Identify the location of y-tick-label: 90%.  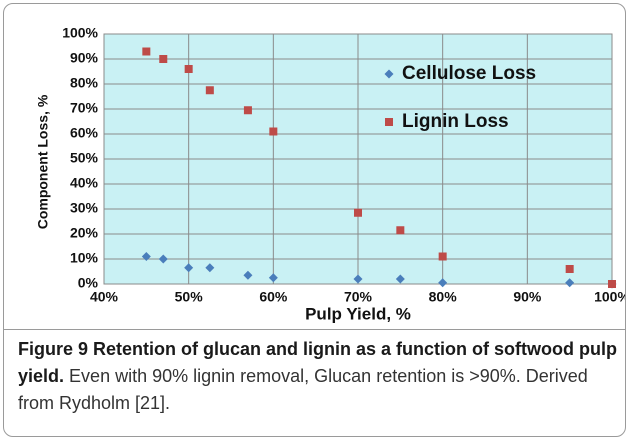
(84, 58).